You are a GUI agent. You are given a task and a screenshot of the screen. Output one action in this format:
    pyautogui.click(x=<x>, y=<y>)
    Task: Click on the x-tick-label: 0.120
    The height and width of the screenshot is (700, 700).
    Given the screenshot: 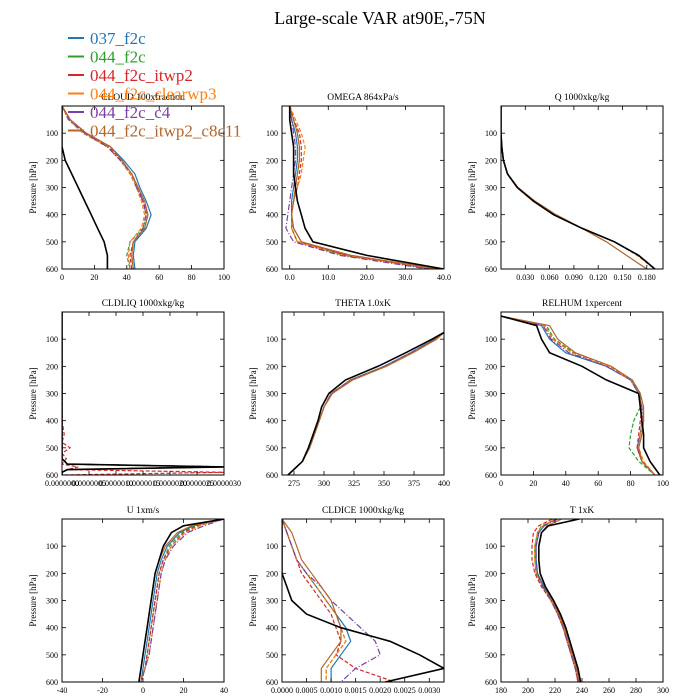 What is the action you would take?
    pyautogui.click(x=598, y=277)
    